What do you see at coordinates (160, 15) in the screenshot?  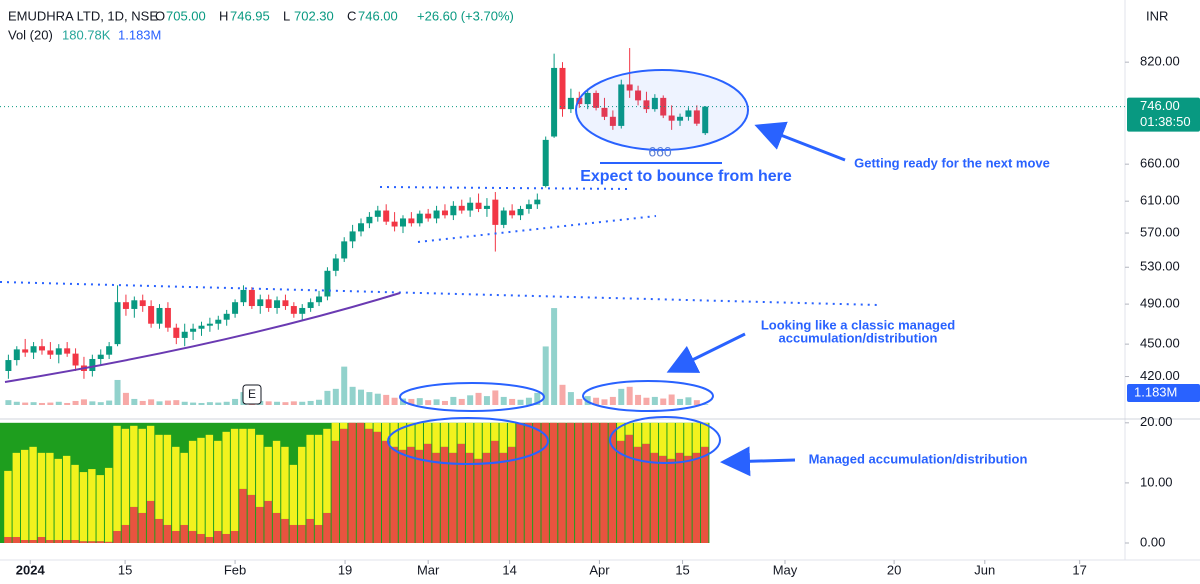 I see `legend-key: O` at bounding box center [160, 15].